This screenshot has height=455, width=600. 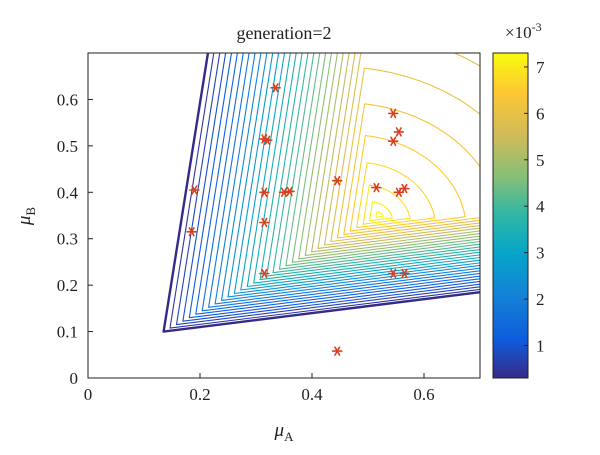 I want to click on y-tick-label: 0.5, so click(x=67, y=146).